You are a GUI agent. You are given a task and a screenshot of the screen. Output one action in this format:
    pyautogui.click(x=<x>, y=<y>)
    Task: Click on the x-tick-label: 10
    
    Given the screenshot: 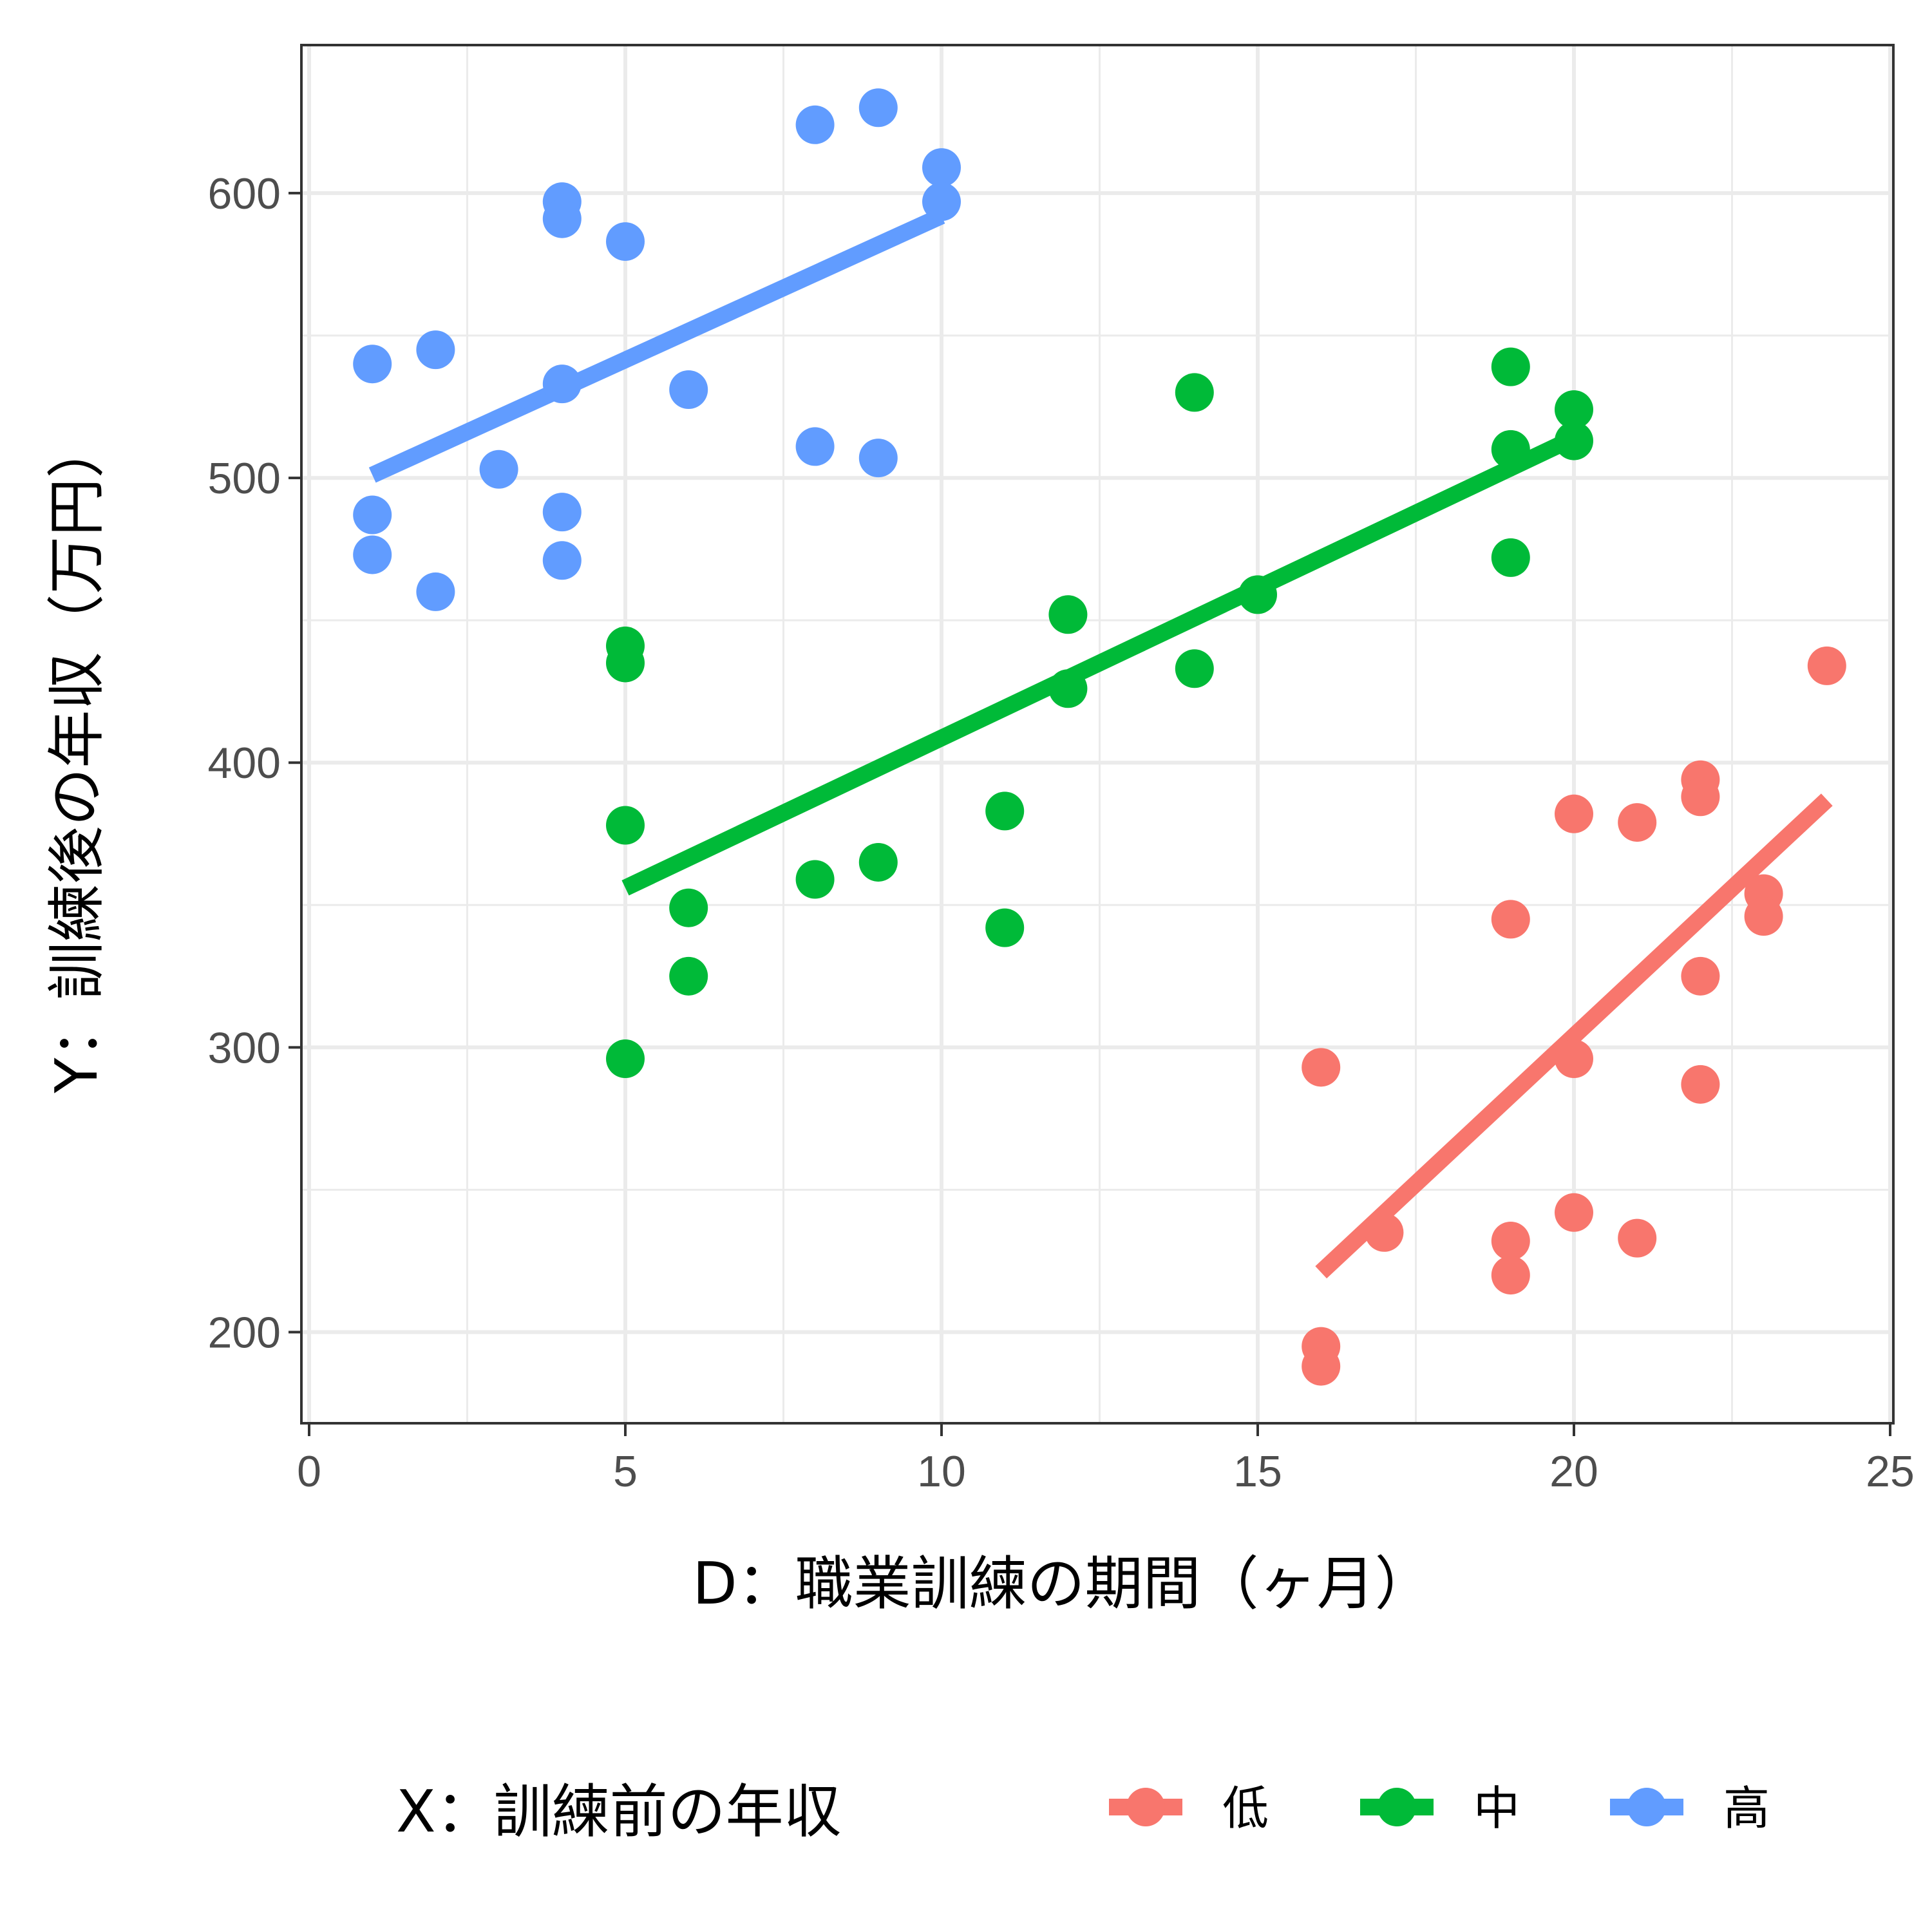 What is the action you would take?
    pyautogui.click(x=942, y=1471)
    